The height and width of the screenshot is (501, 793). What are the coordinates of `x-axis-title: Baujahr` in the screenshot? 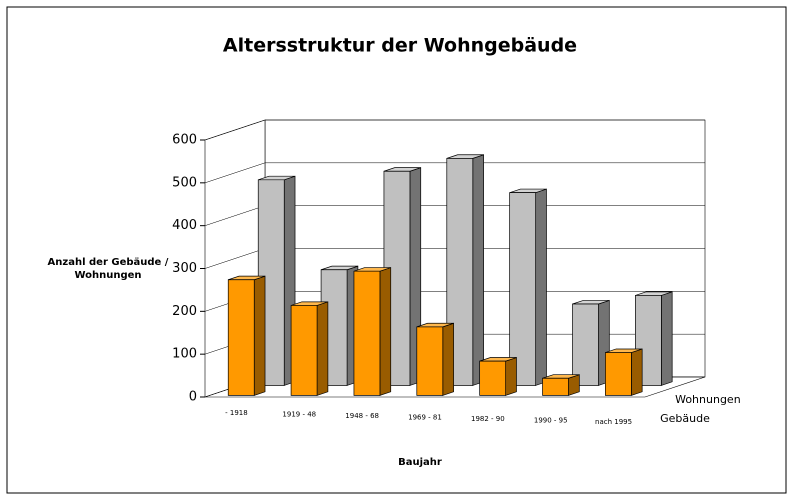 It's located at (420, 462).